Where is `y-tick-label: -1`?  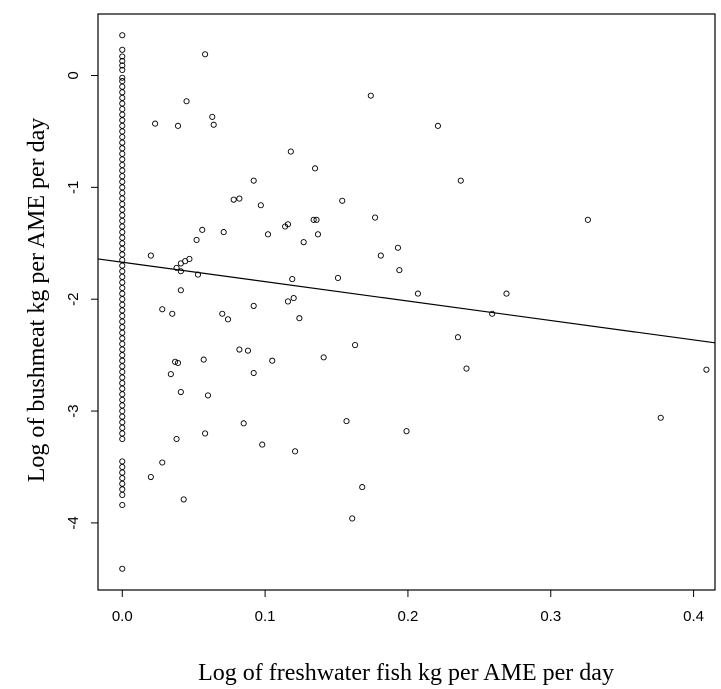 y-tick-label: -1 is located at coordinates (73, 187).